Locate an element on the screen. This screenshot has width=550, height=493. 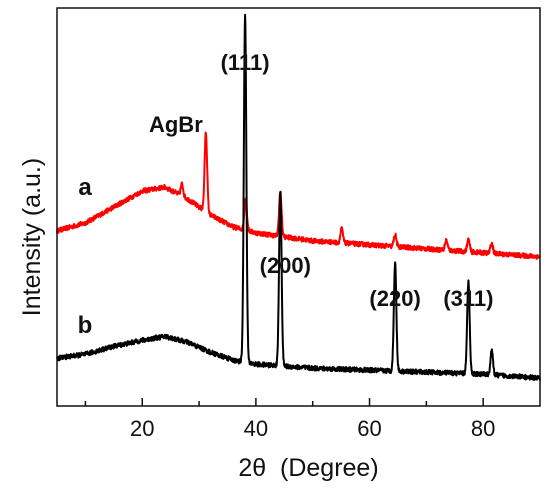
peak-annotation: (311) is located at coordinates (468, 298).